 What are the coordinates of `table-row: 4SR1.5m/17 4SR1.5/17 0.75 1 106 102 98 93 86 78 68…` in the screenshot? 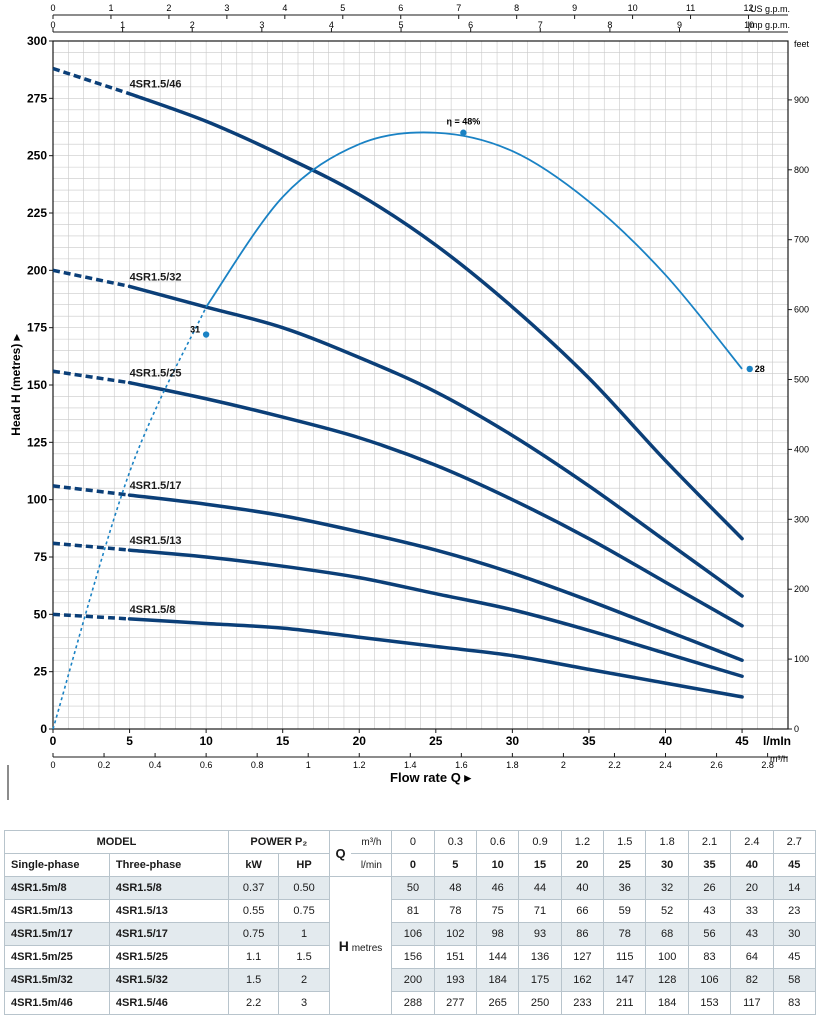 It's located at (410, 934).